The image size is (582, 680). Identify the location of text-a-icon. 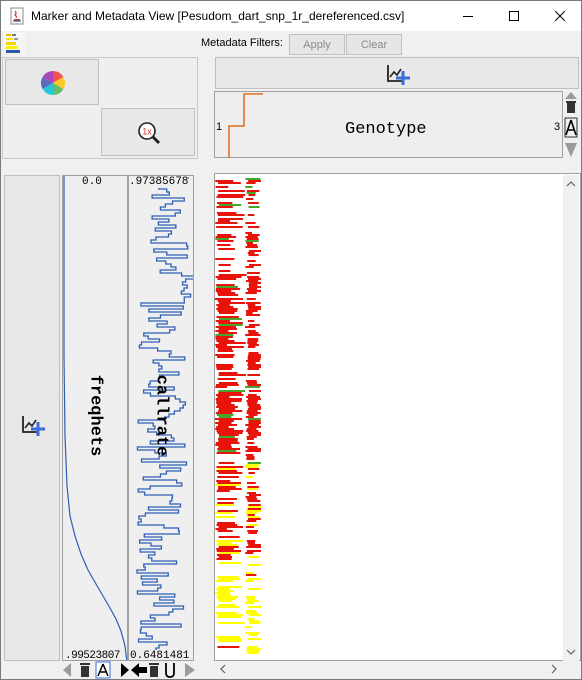
(103, 670).